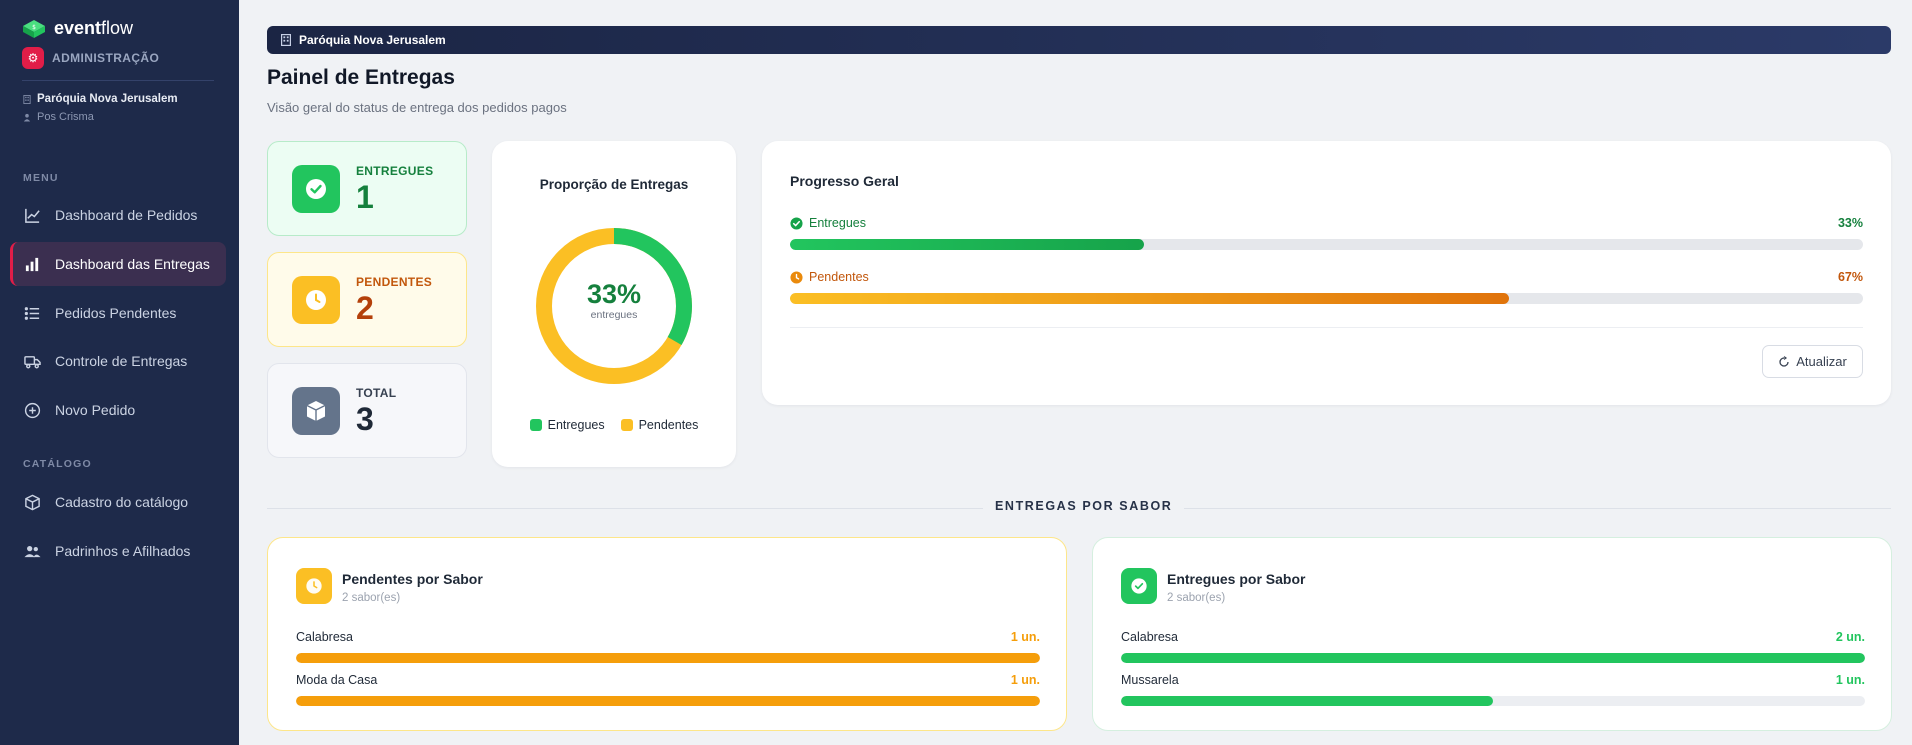 This screenshot has height=745, width=1912. I want to click on org-group: Pos Crisma, so click(65, 117).